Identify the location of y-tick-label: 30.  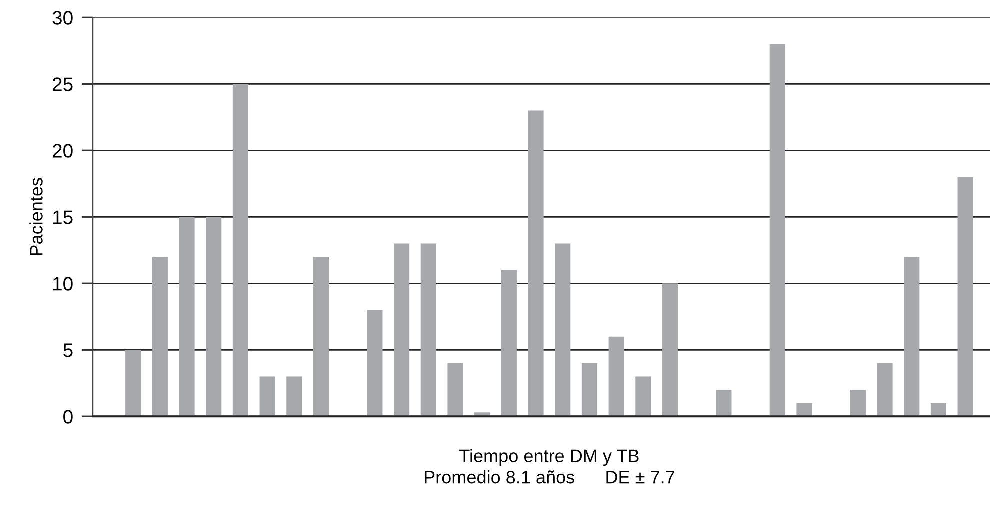
(62, 18).